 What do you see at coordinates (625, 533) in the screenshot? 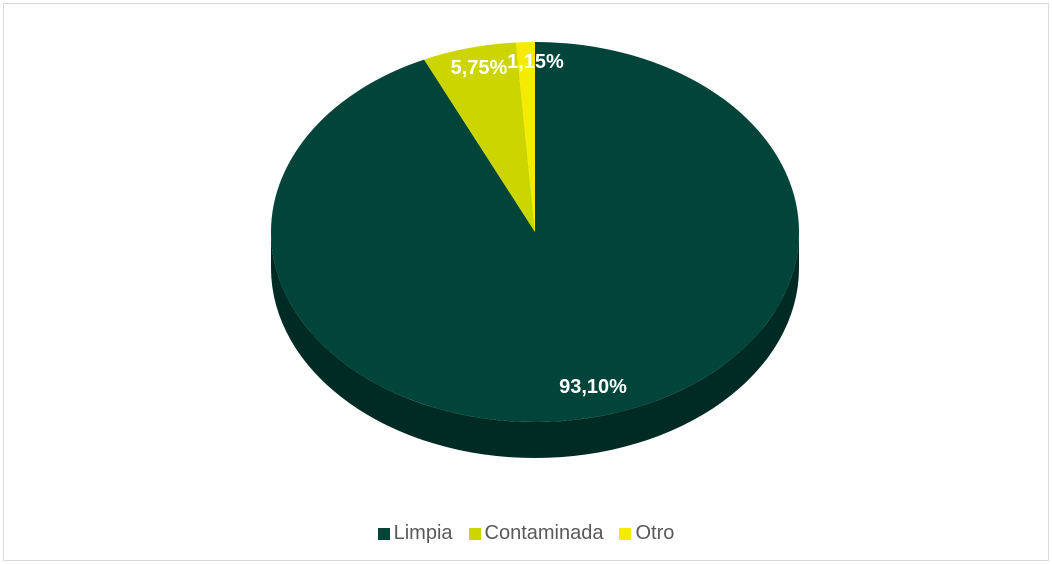
I see `legend-swatch-otro` at bounding box center [625, 533].